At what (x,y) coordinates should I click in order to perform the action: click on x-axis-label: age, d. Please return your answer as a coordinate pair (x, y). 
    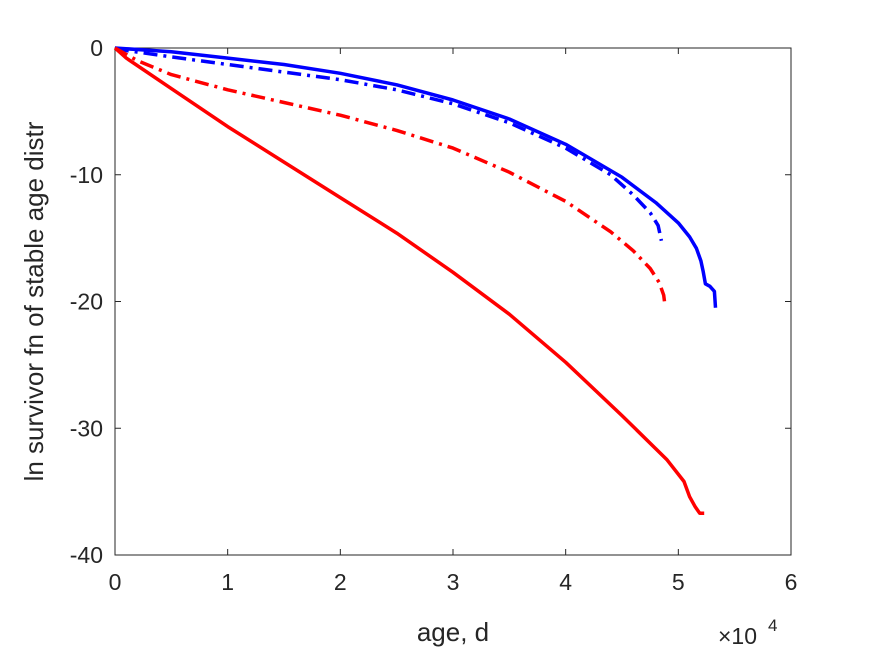
    Looking at the image, I should click on (453, 632).